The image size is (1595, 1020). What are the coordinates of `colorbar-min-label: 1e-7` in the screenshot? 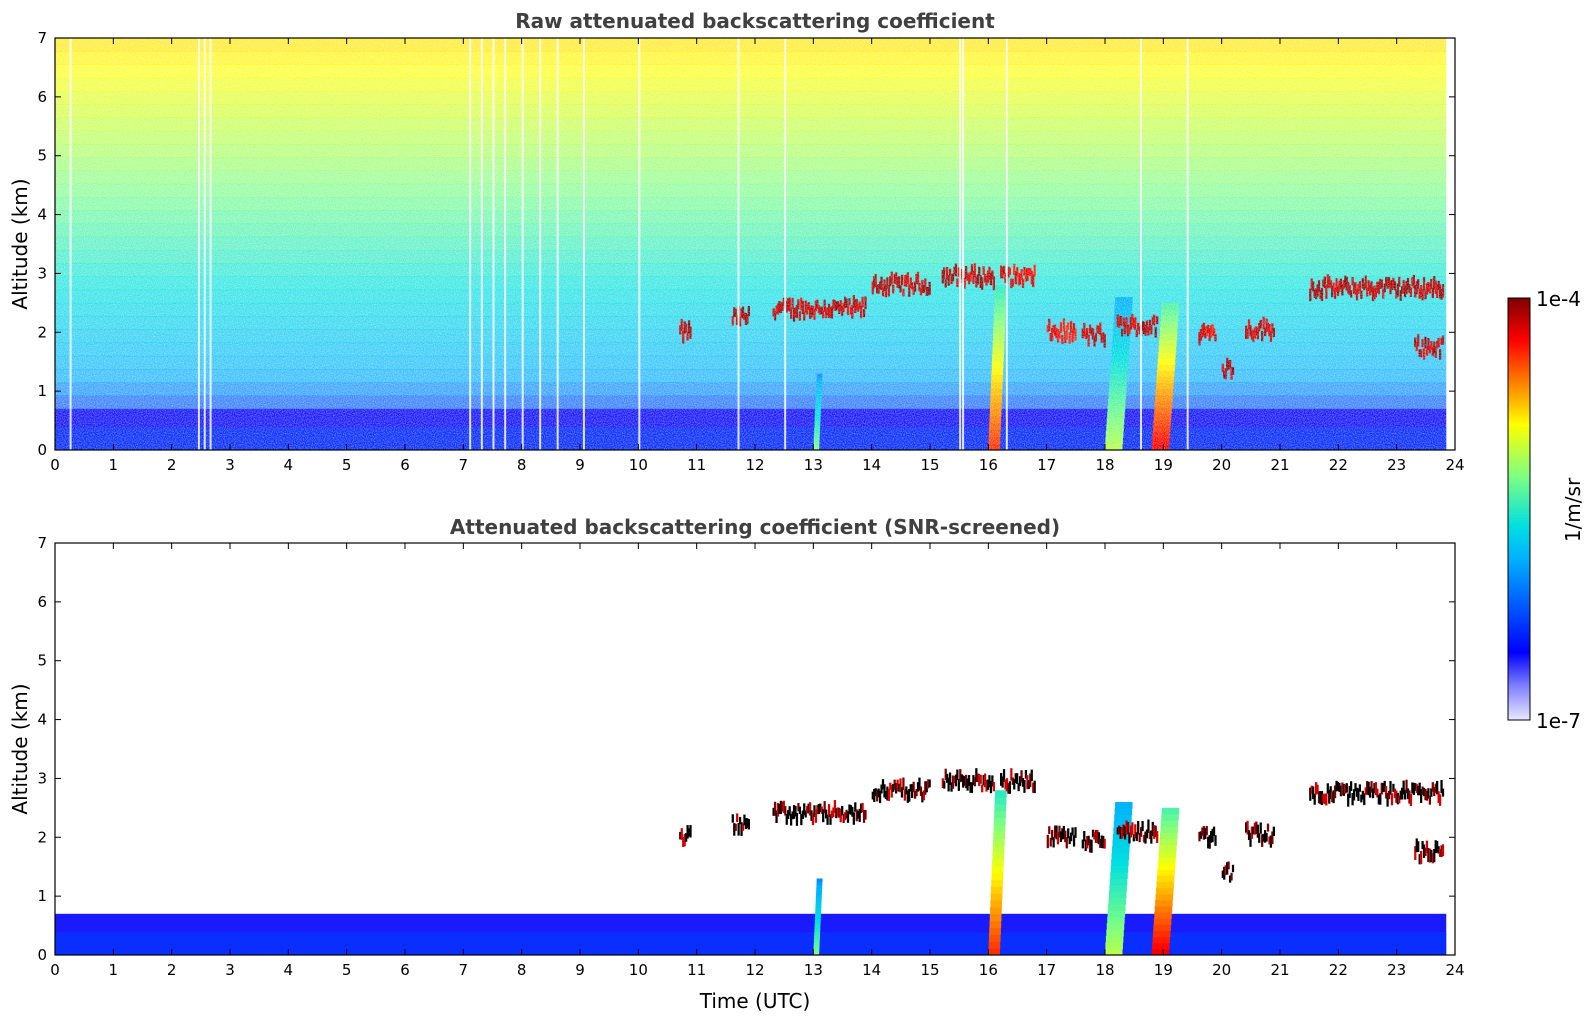 It's located at (1558, 721).